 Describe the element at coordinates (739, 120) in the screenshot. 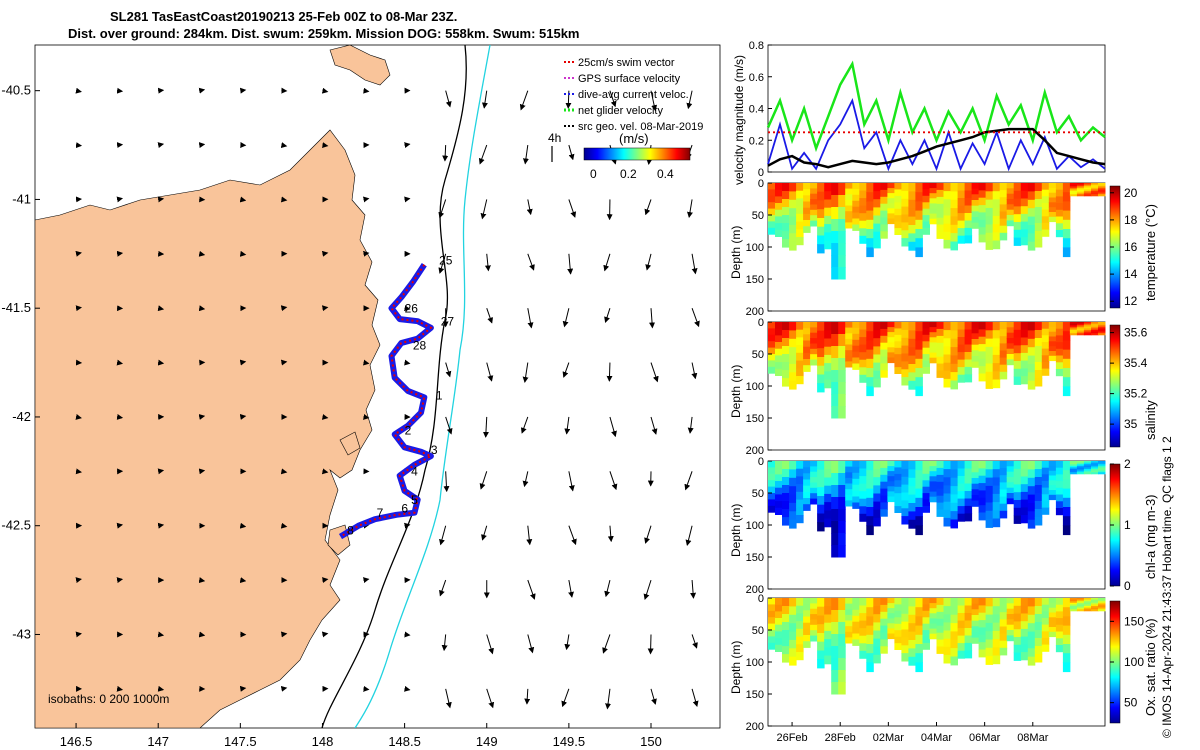

I see `velocity-ylabel: velocity magnitude (m/s)` at that location.